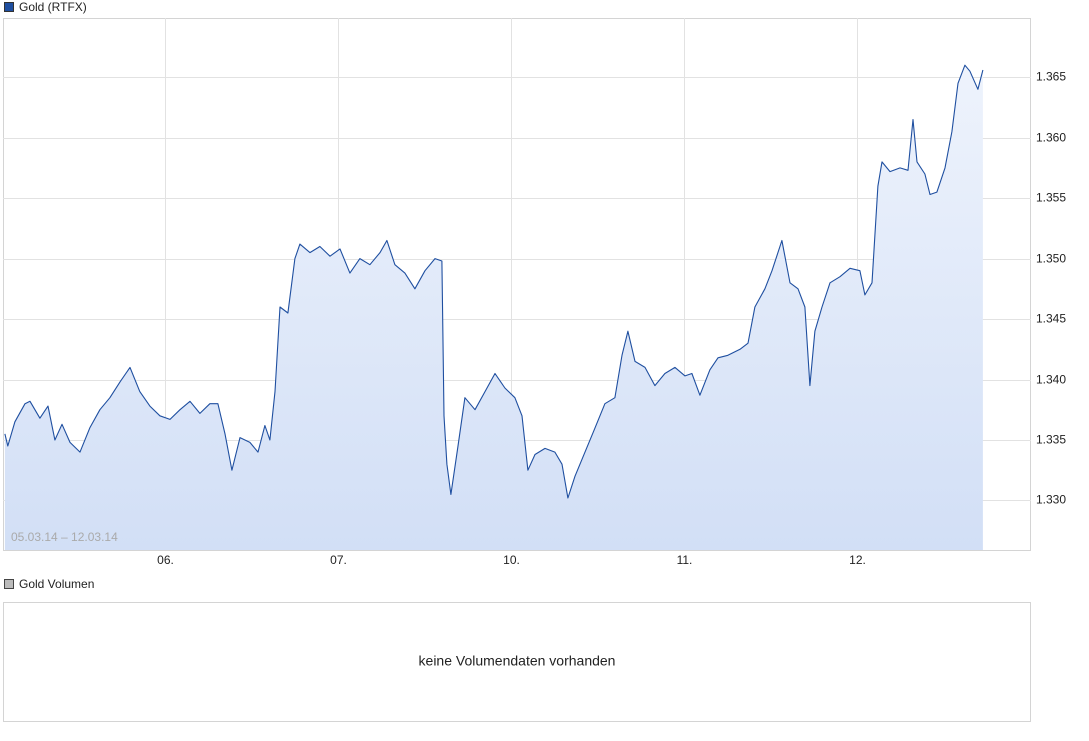  I want to click on x-tick-label: 10., so click(511, 560).